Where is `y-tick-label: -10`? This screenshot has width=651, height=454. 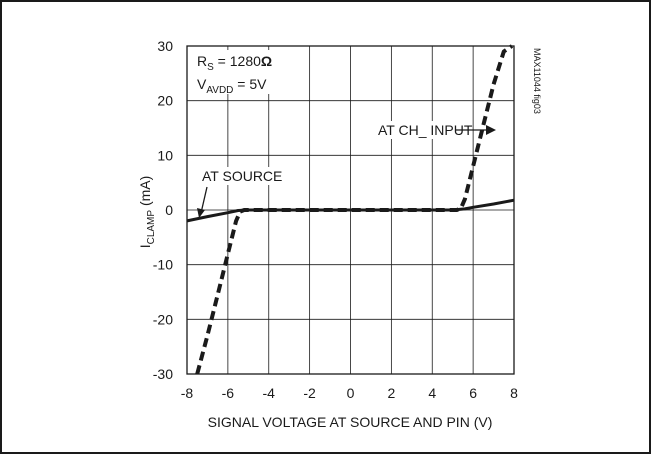 y-tick-label: -10 is located at coordinates (163, 265).